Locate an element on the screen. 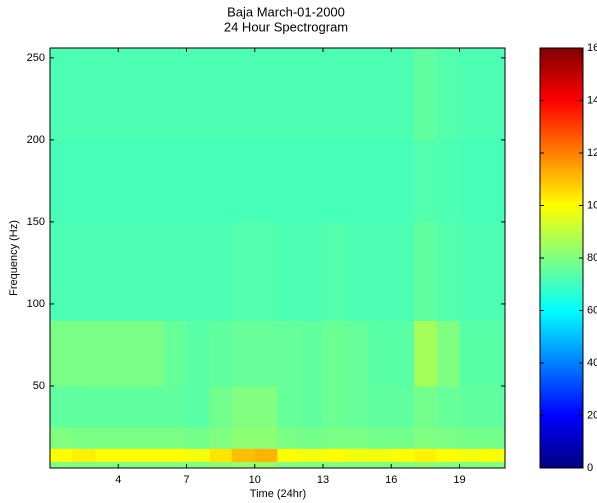  colorbar-tick-label: 20 is located at coordinates (592, 415).